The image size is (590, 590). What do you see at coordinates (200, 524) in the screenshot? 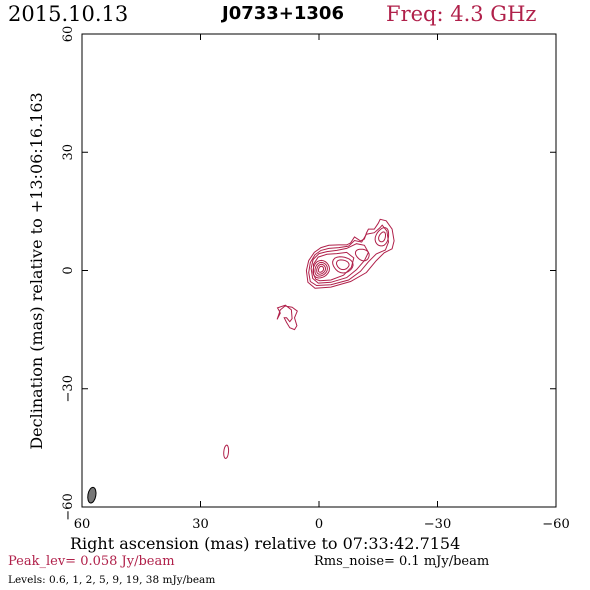
I see `x-tick-label: 30` at bounding box center [200, 524].